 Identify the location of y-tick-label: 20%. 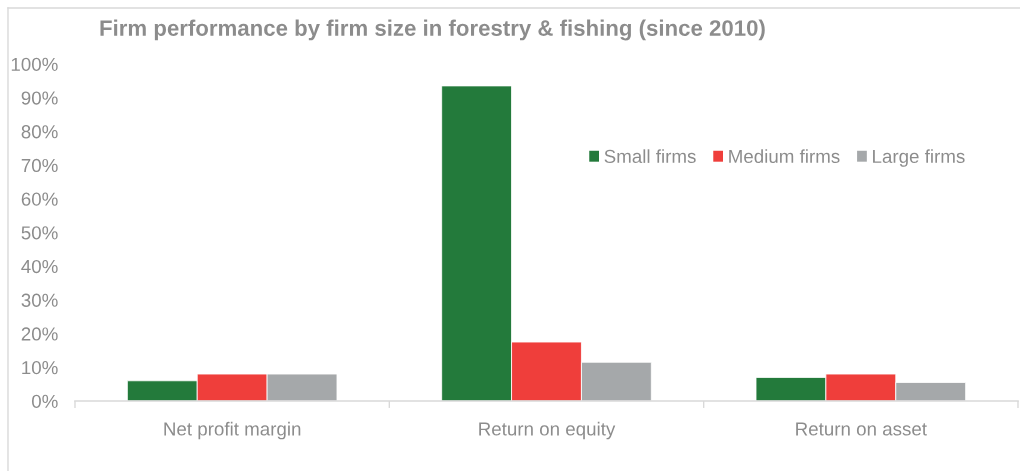
(39, 334).